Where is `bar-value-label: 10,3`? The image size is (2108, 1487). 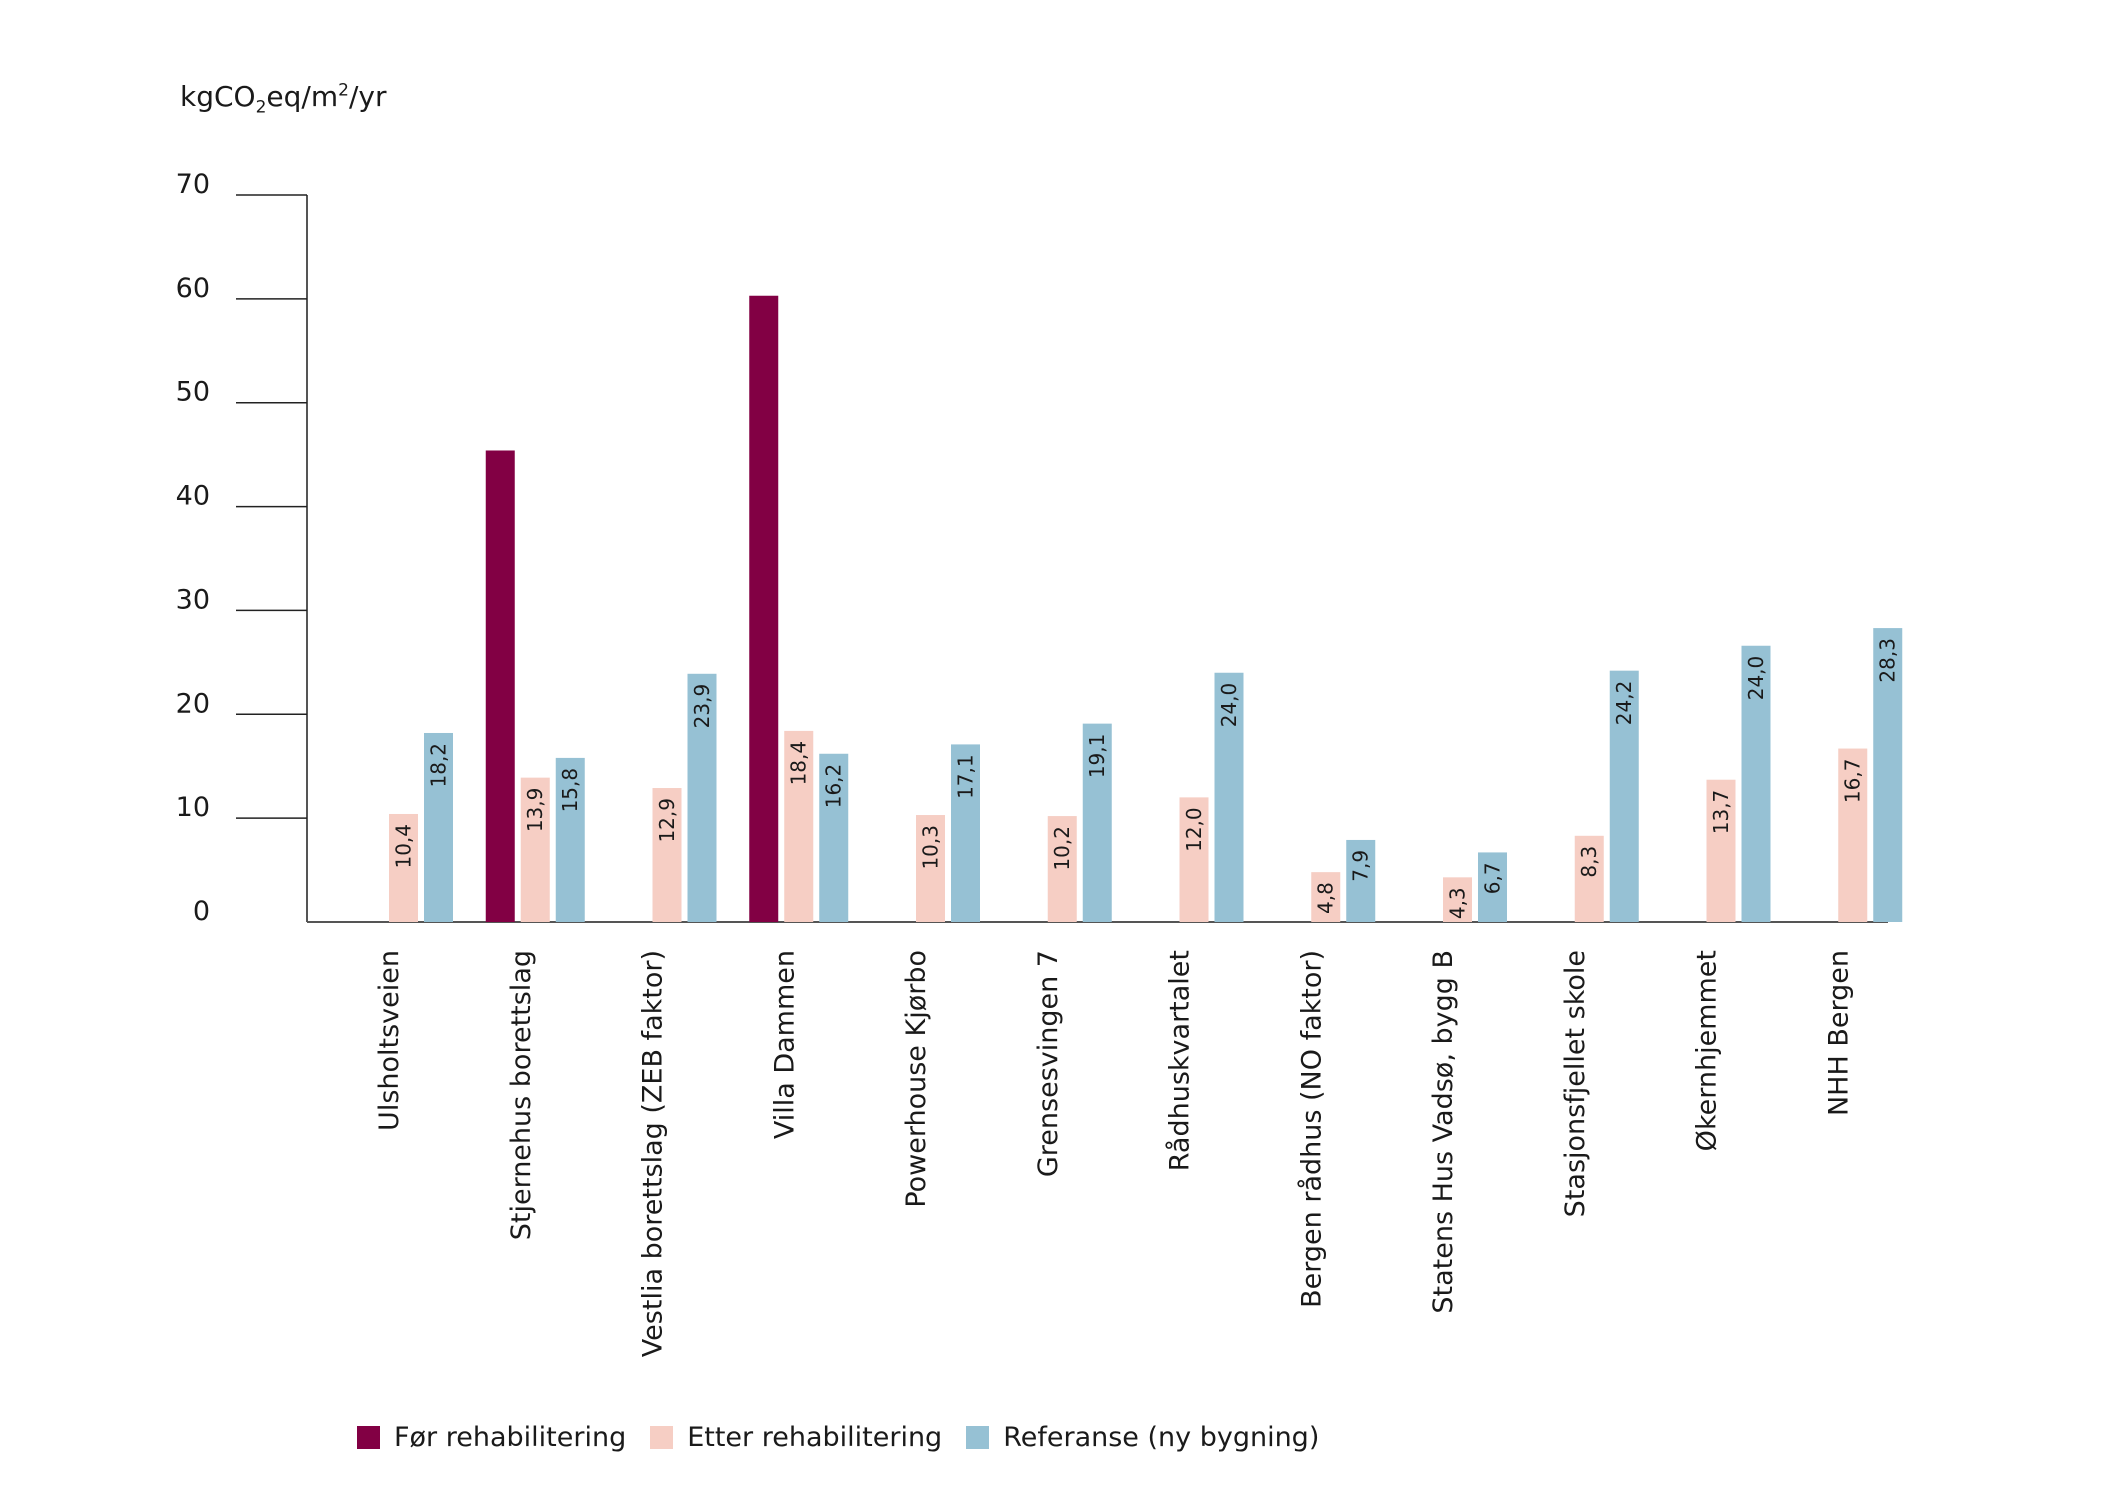
bar-value-label: 10,3 is located at coordinates (931, 847).